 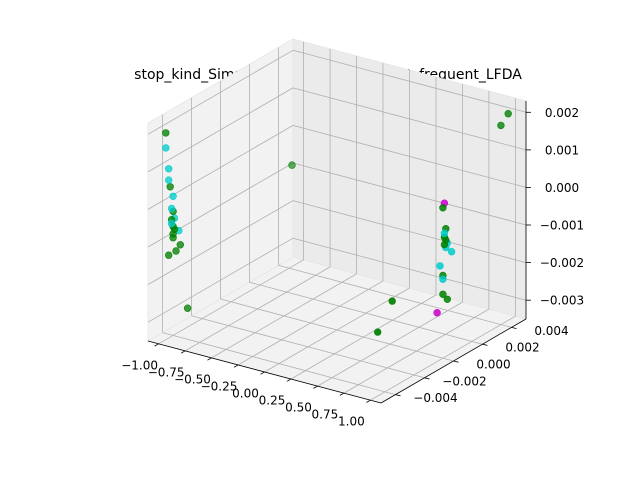 What do you see at coordinates (272, 401) in the screenshot?
I see `x-tick-label: 0.25` at bounding box center [272, 401].